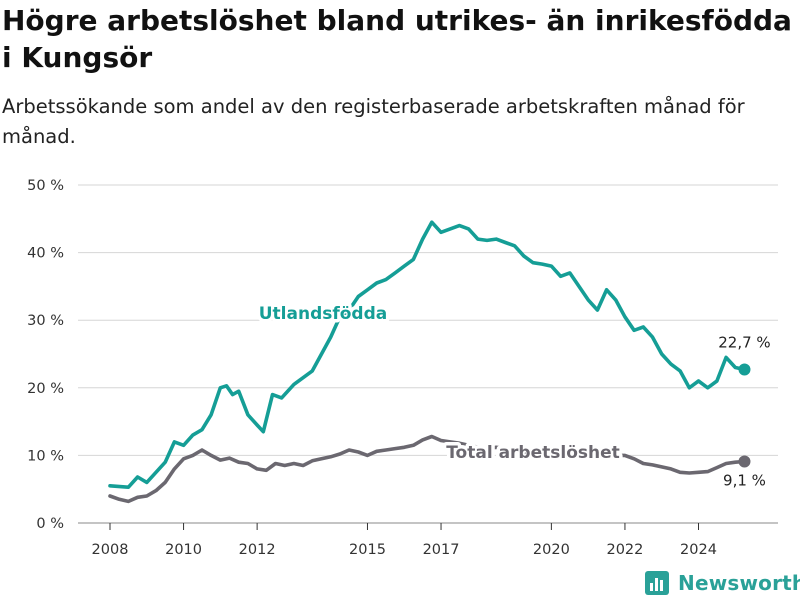  What do you see at coordinates (551, 550) in the screenshot?
I see `x-tick-label: 2020` at bounding box center [551, 550].